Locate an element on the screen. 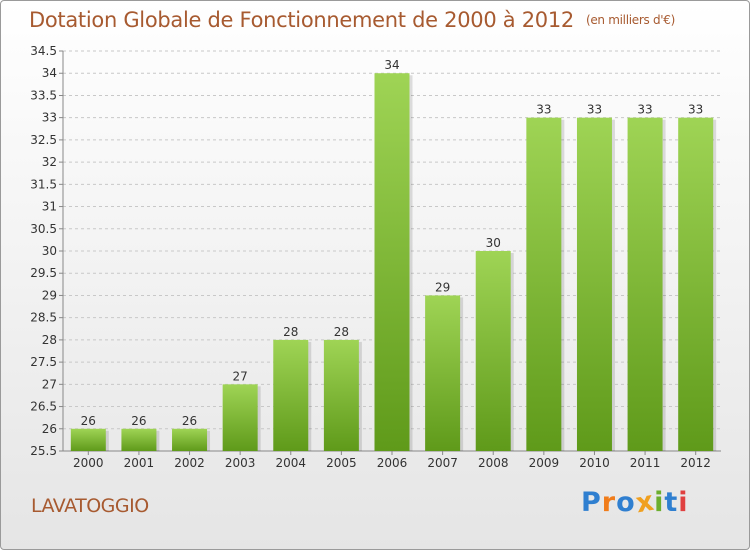 The height and width of the screenshot is (550, 750). bar-2009 is located at coordinates (544, 284).